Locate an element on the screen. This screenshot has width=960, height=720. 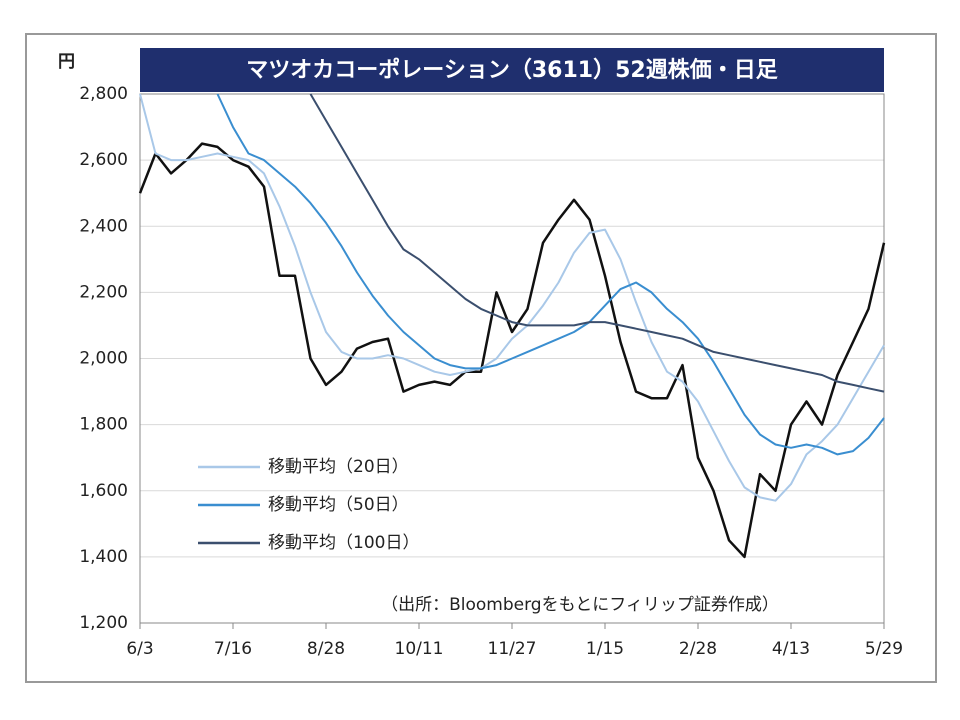
y-tick-label: 1,800 is located at coordinates (103, 425).